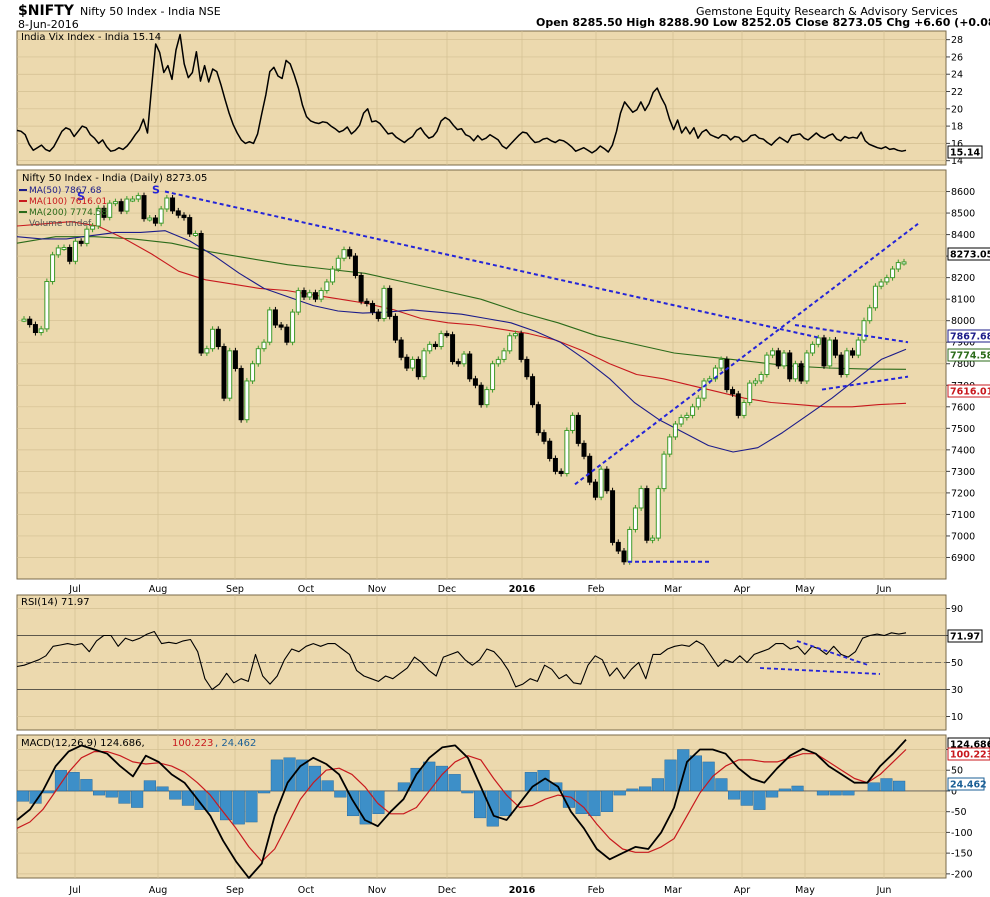 This screenshot has width=990, height=897. I want to click on y-tick-label: 7800, so click(963, 364).